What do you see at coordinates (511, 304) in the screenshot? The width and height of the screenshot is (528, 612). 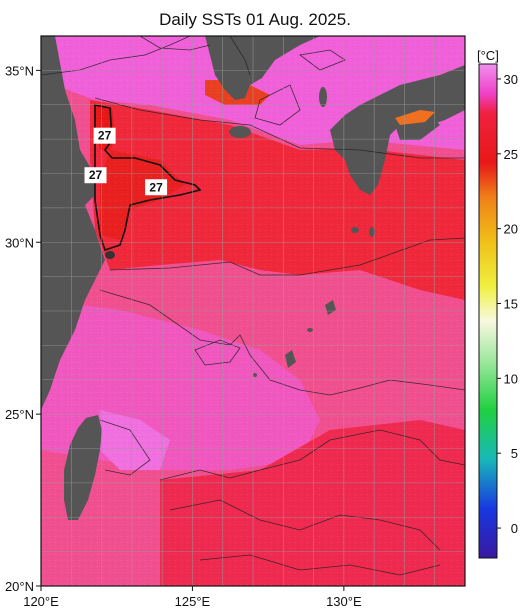 I see `colorbar-tick-label: 15` at bounding box center [511, 304].